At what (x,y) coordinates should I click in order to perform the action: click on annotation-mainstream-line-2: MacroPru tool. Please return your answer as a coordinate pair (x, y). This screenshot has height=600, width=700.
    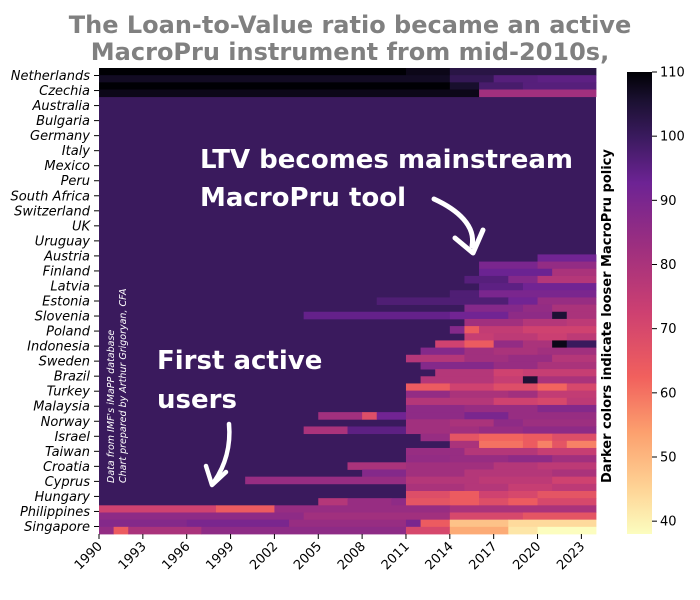
    Looking at the image, I should click on (303, 198).